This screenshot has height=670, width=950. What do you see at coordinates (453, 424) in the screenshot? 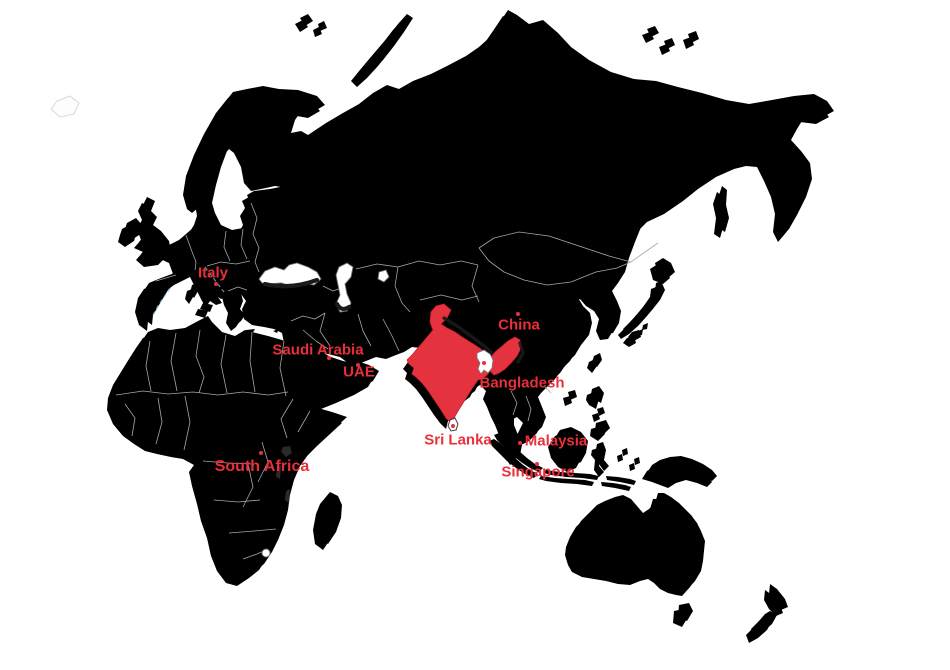
I see `sri-lanka-outline` at bounding box center [453, 424].